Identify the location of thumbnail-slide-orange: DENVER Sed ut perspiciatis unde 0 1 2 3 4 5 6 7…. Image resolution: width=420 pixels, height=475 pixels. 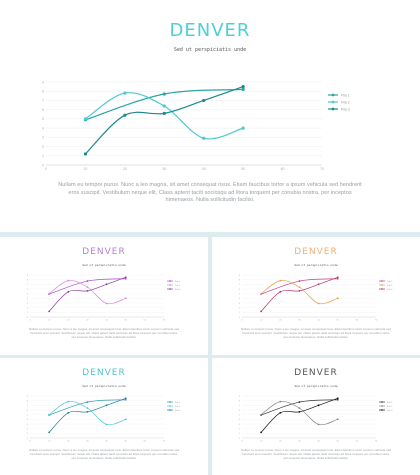
(316, 296).